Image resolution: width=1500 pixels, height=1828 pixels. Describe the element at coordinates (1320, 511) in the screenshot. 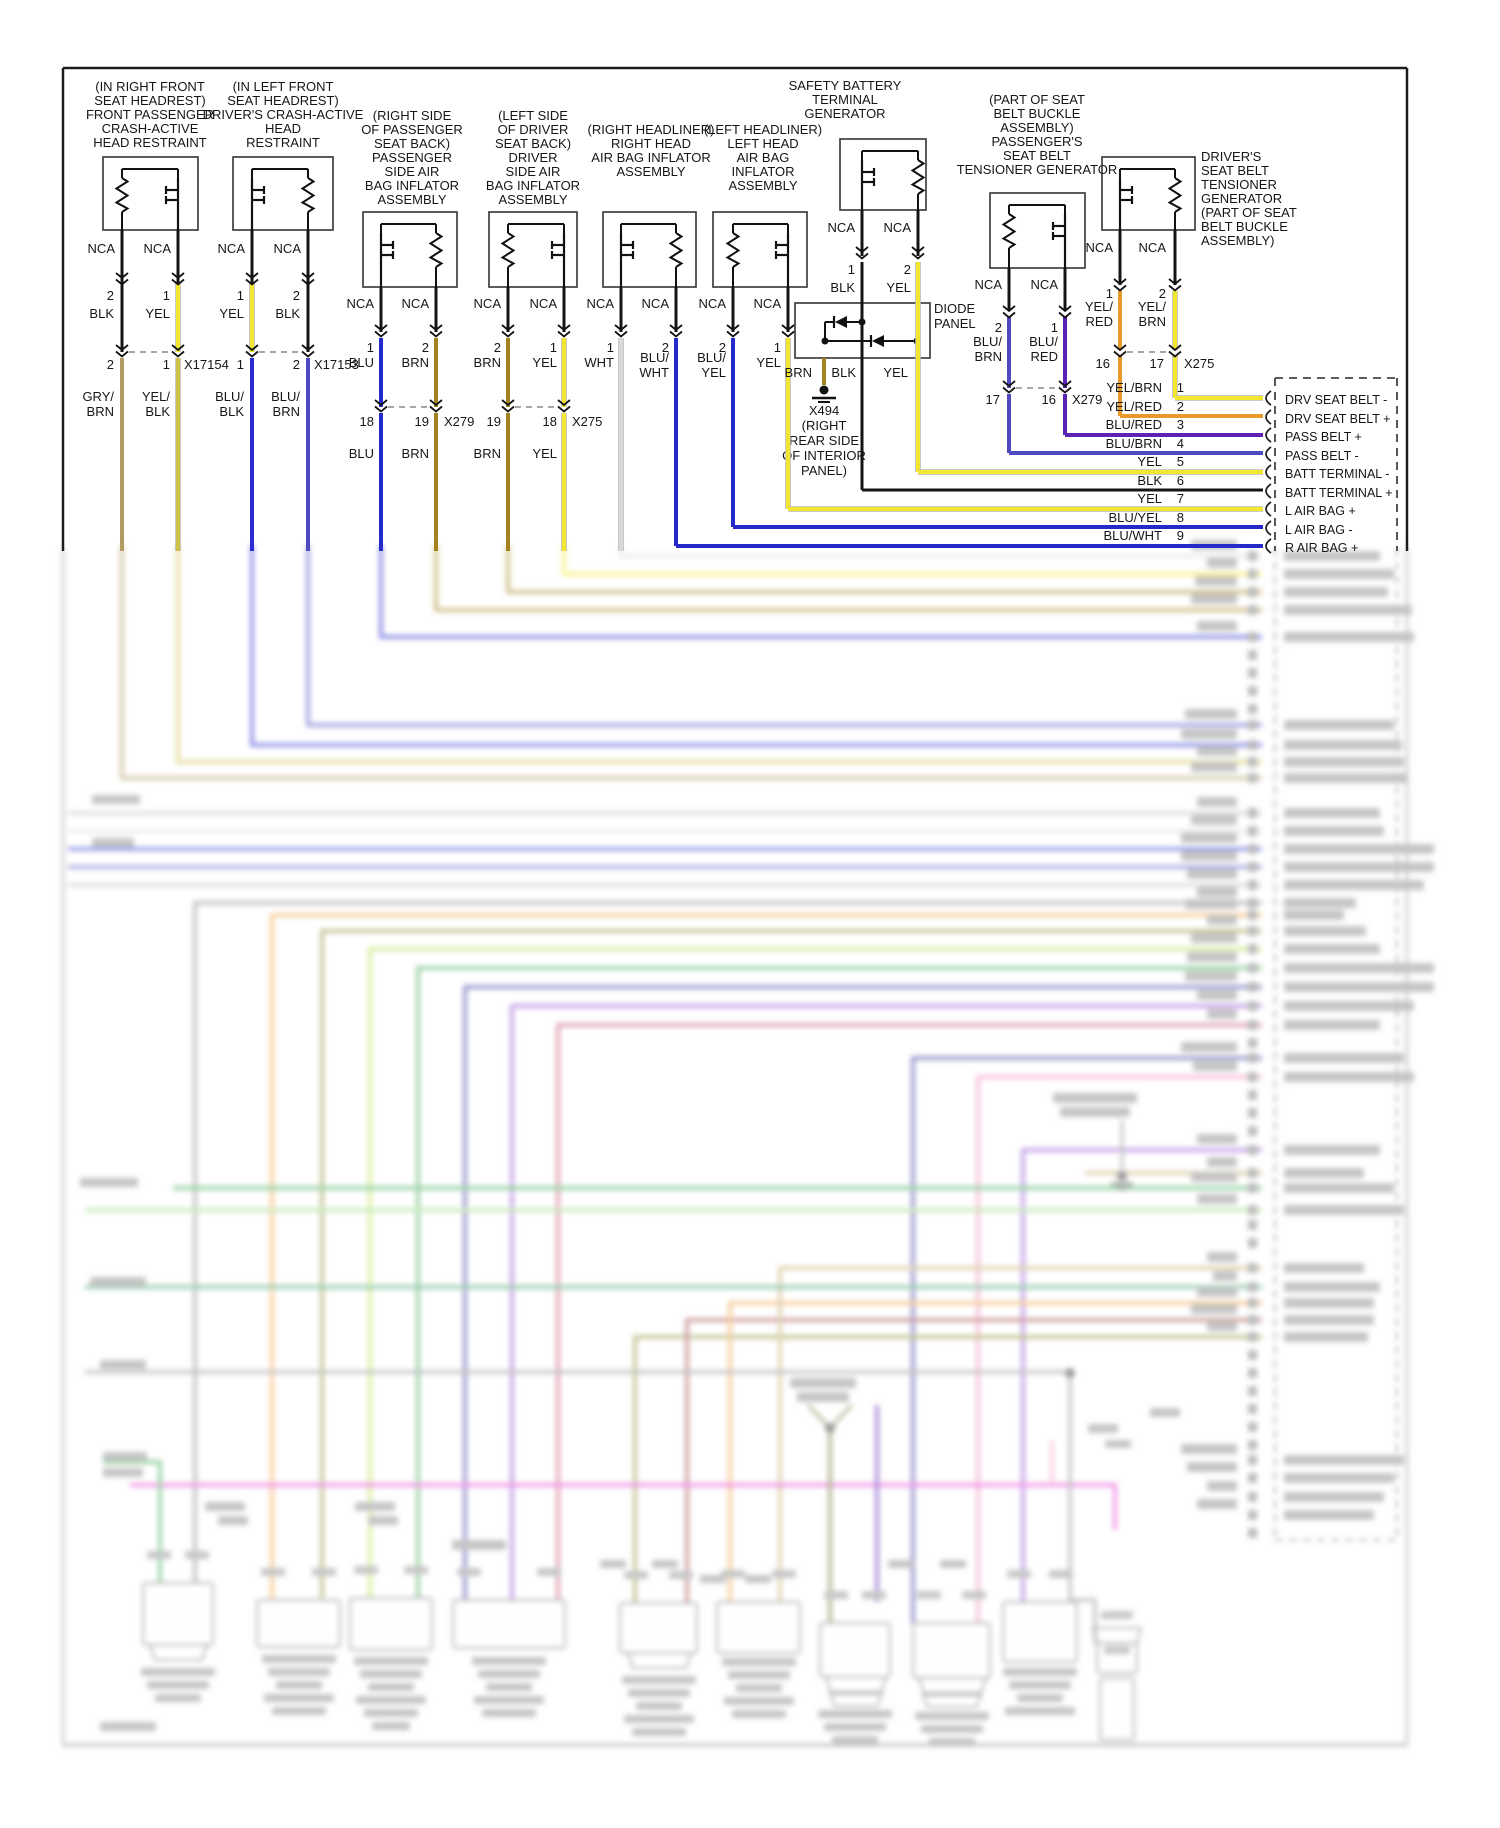

I see `pin-function-label: L AIR BAG +` at that location.